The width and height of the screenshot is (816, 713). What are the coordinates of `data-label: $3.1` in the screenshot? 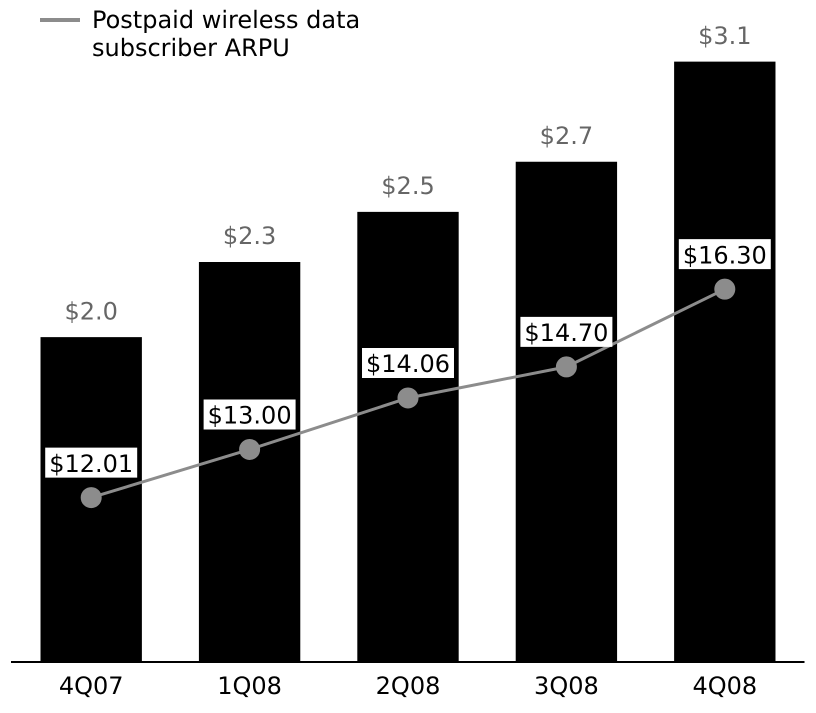 It's located at (725, 36).